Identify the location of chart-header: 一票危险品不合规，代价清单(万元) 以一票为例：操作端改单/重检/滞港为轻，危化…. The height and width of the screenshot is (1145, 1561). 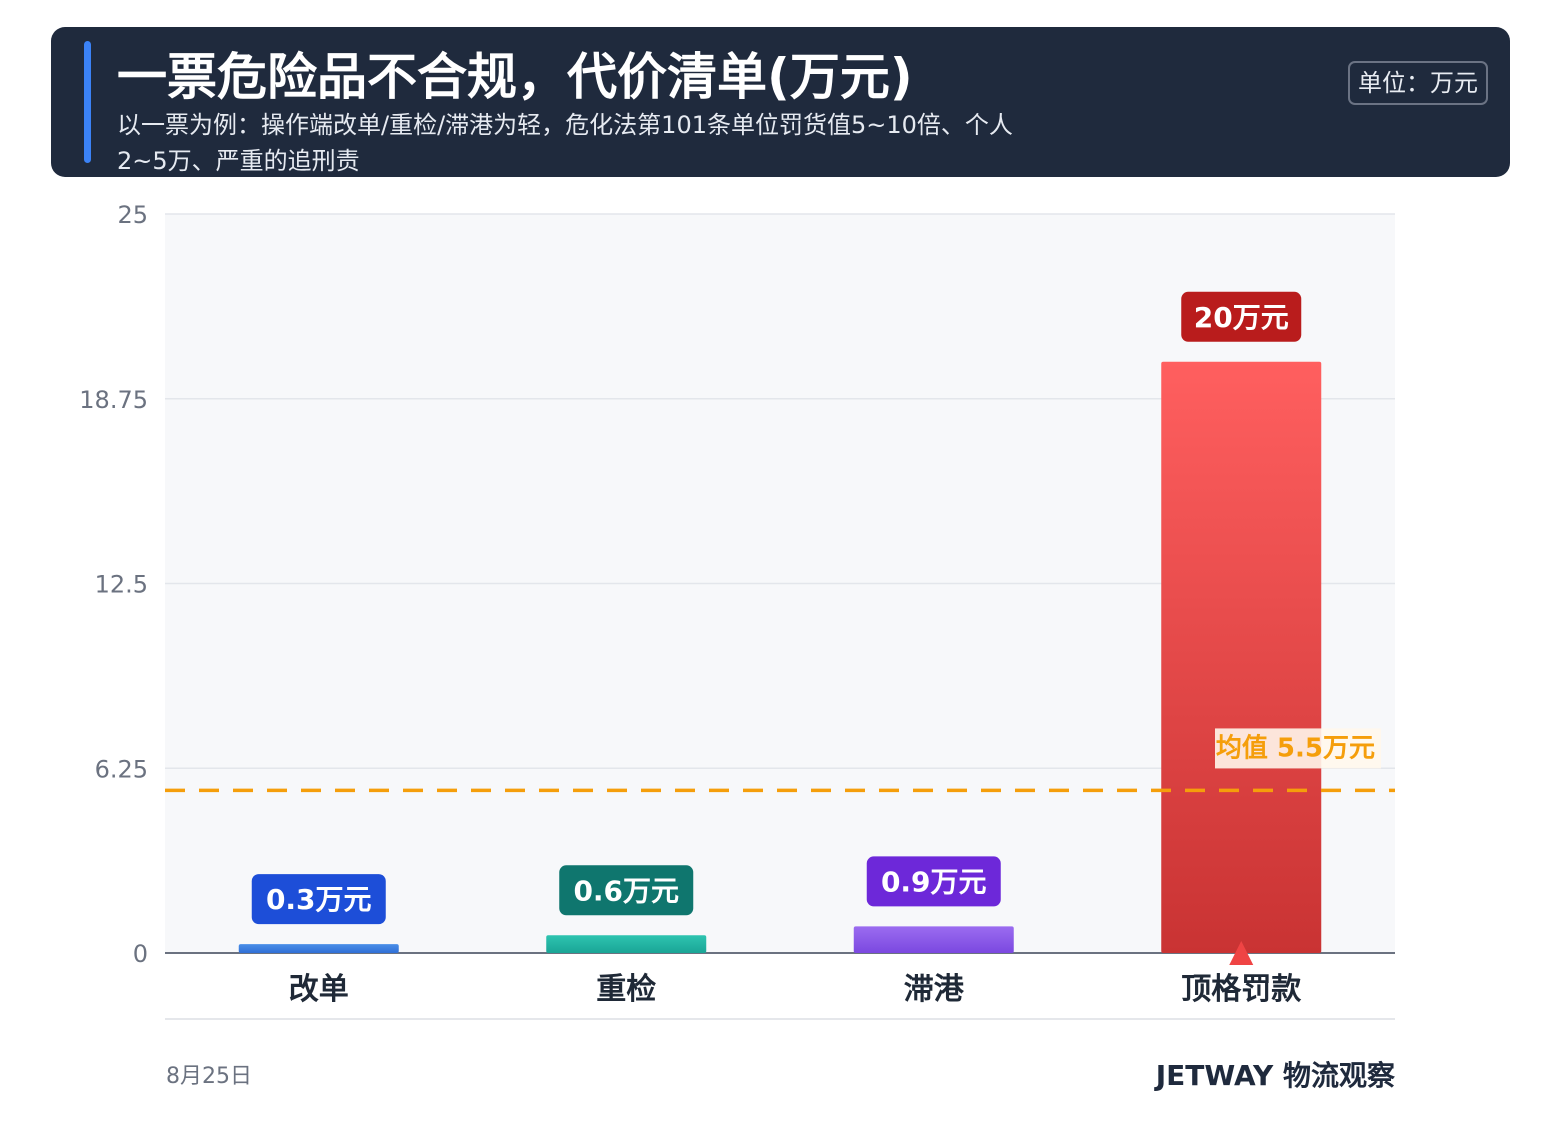
(780, 102).